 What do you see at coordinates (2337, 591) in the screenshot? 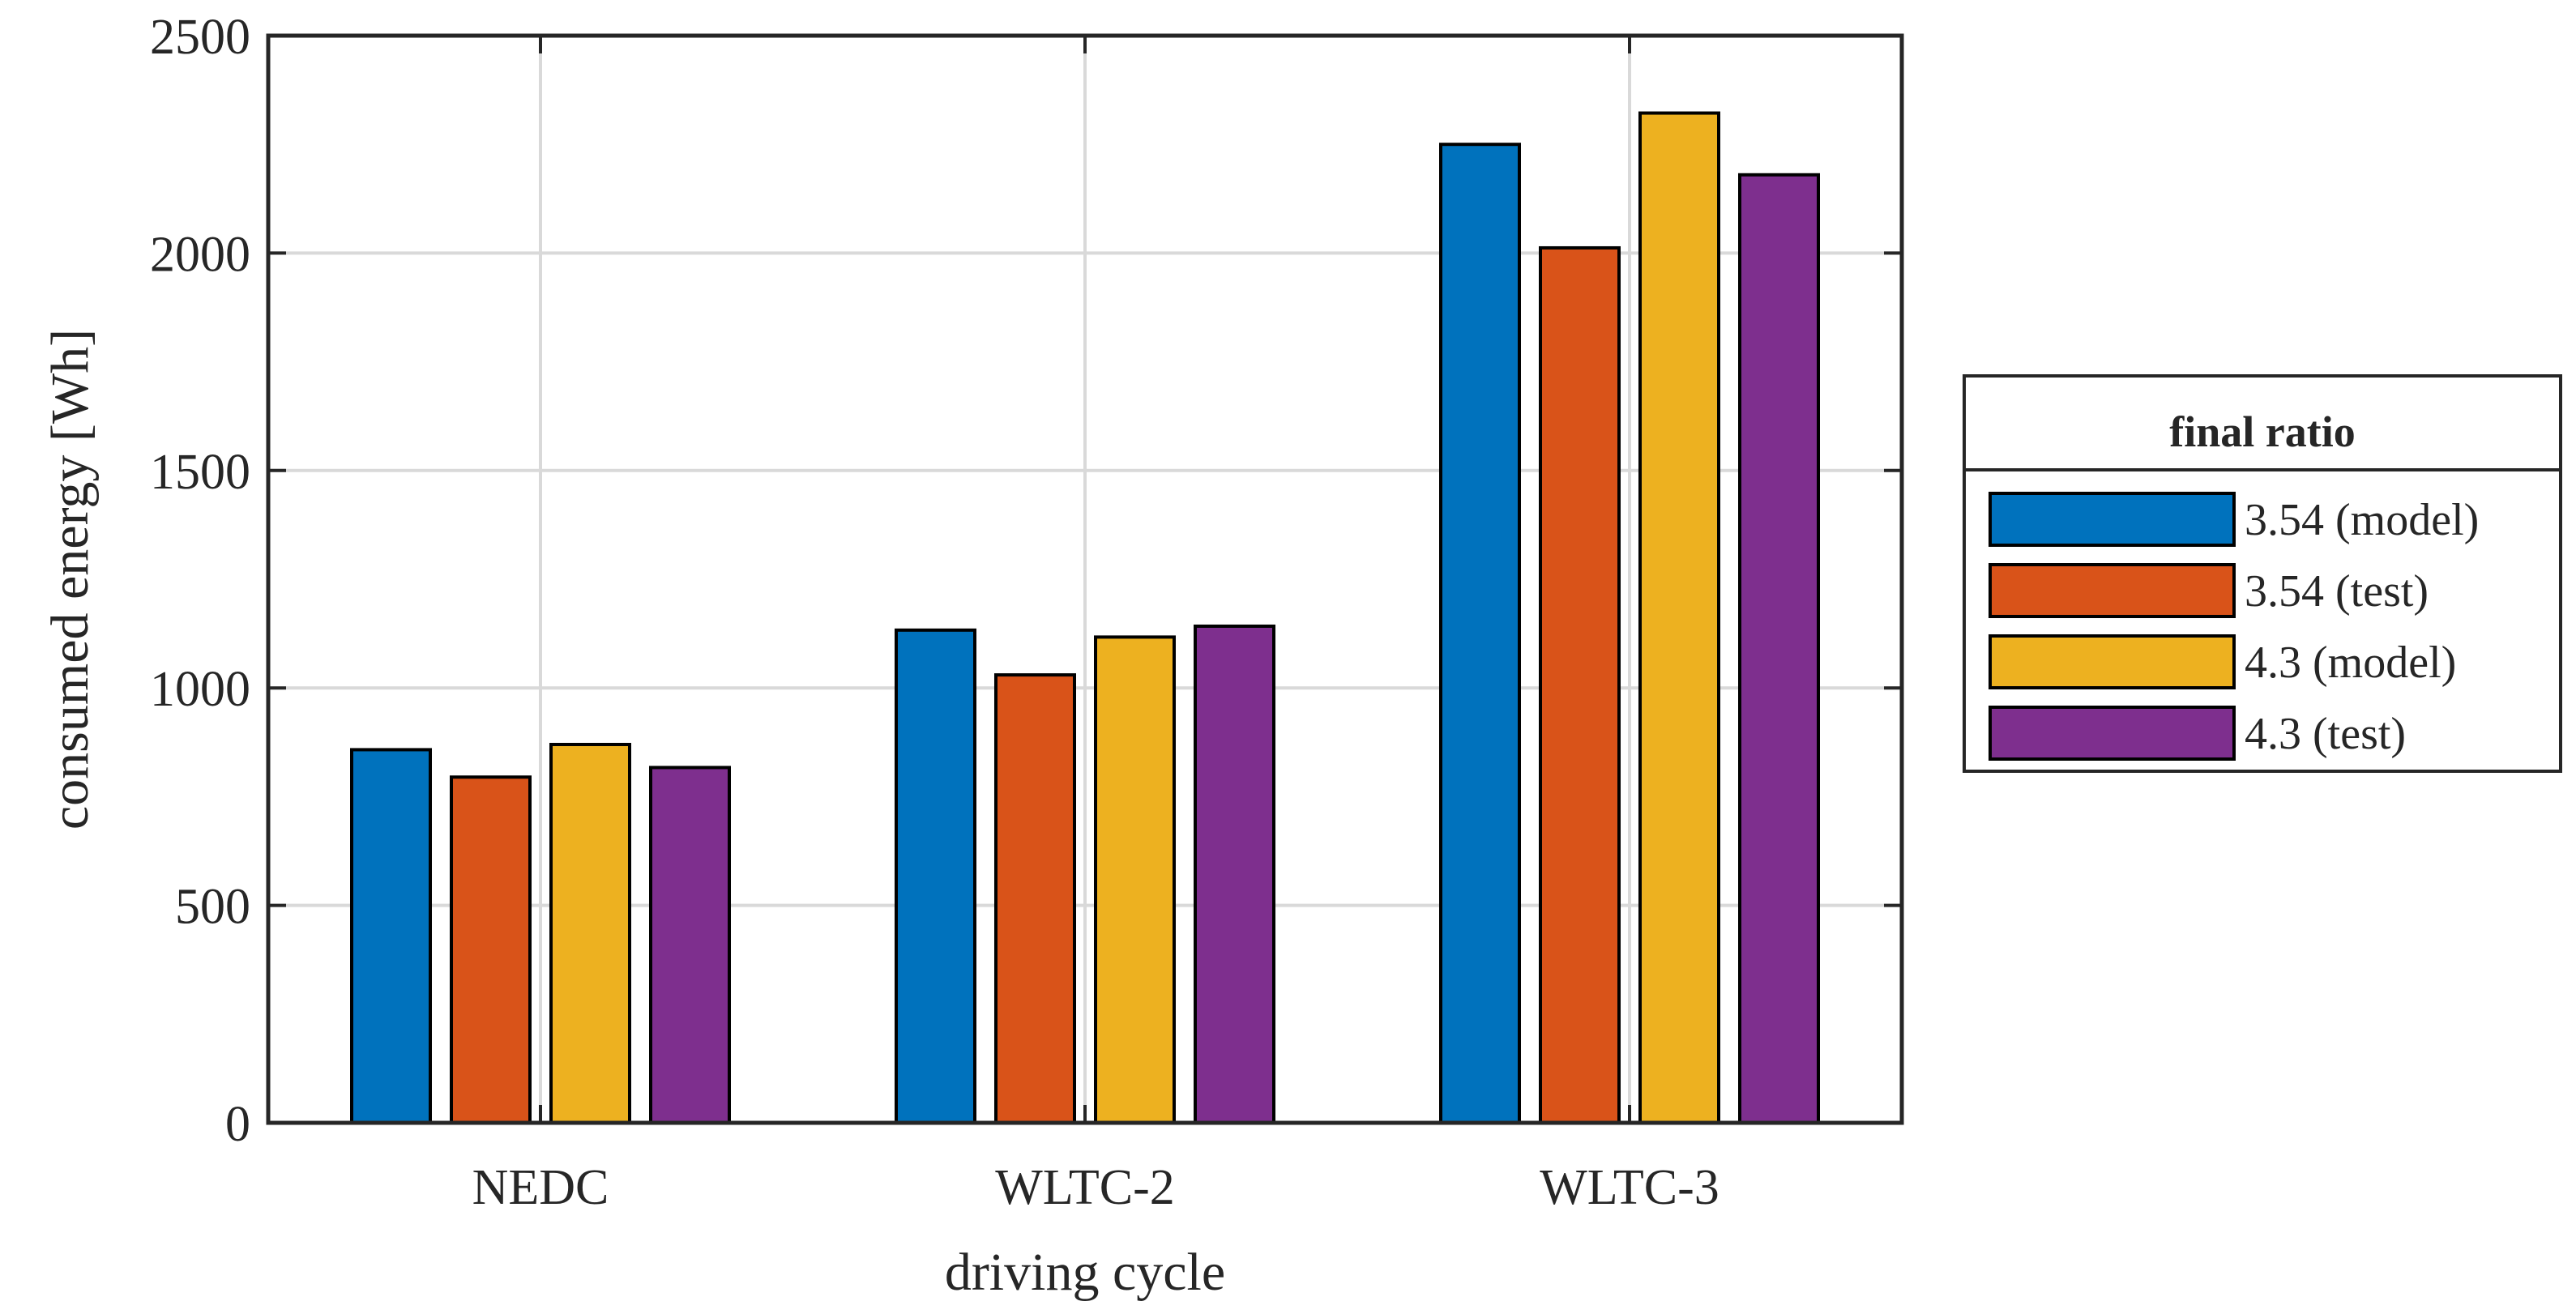
I see `legend-entry-label: 3.54 (test)` at bounding box center [2337, 591].